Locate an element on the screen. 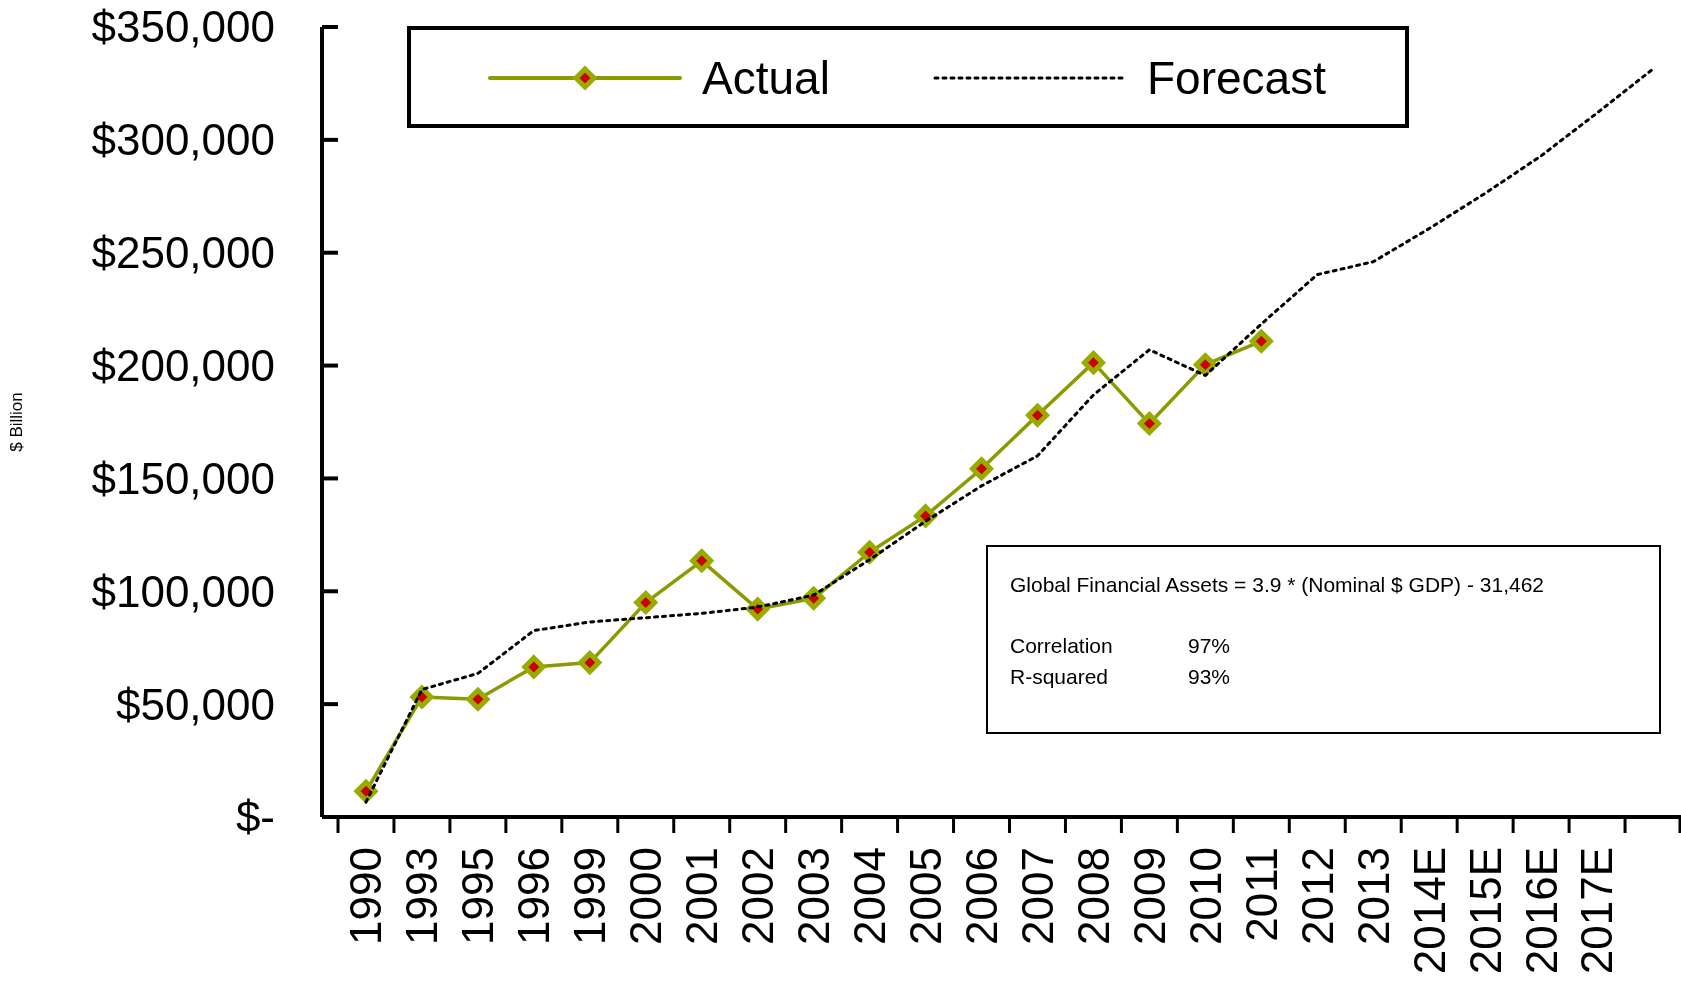  x-tick-label: 2003 is located at coordinates (814, 896).